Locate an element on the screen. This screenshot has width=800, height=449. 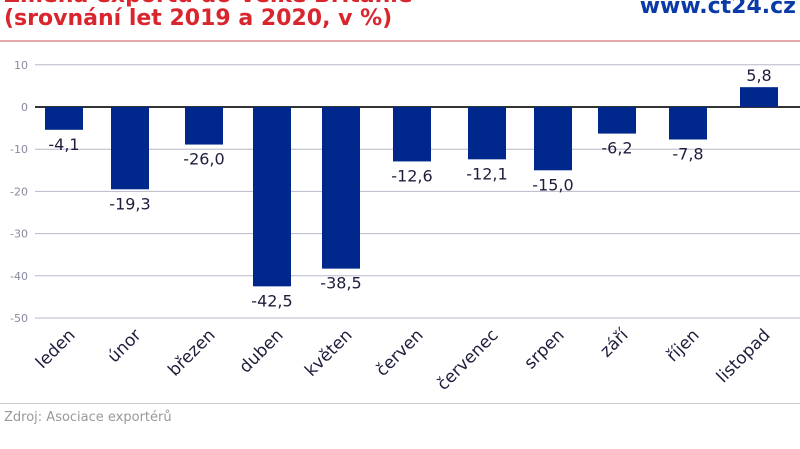
data-label: -12,1 is located at coordinates (486, 173).